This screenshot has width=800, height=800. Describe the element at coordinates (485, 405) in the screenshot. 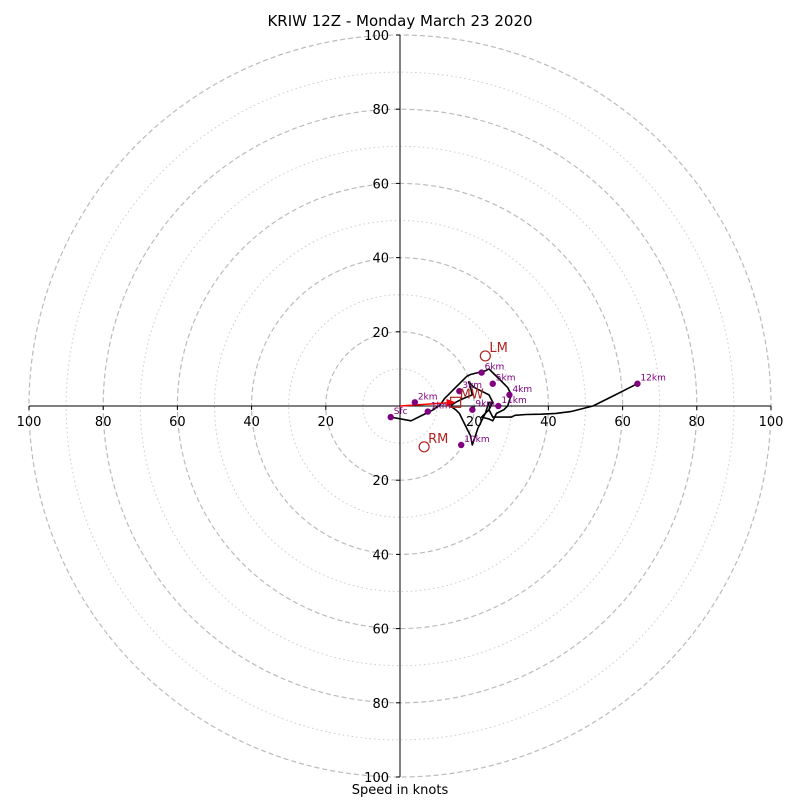

I see `height-label-9km: 9km` at that location.